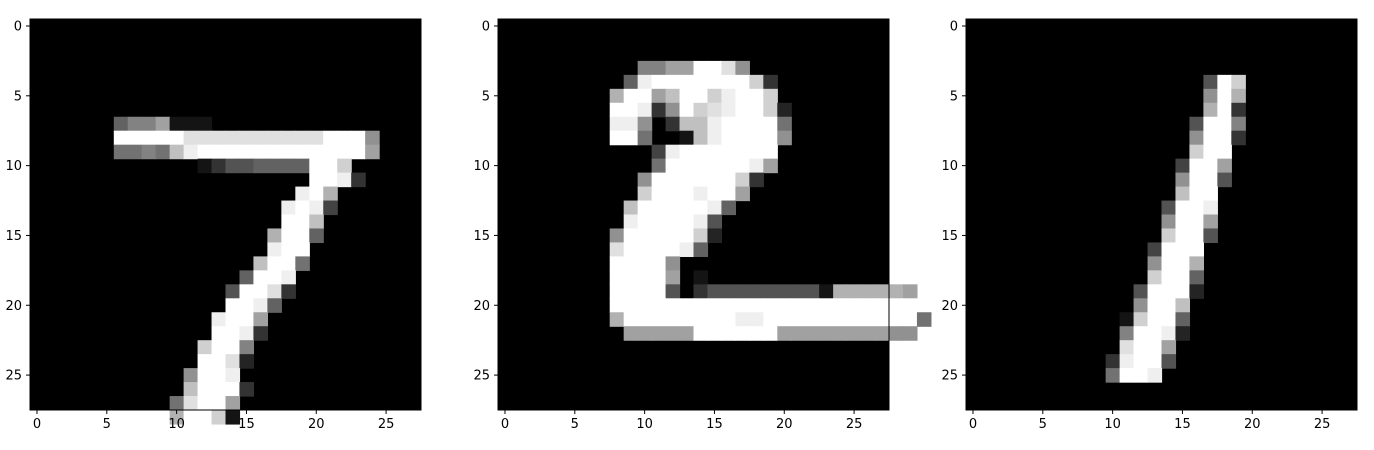 This screenshot has width=1374, height=450. What do you see at coordinates (176, 424) in the screenshot?
I see `x-tick-label: 10` at bounding box center [176, 424].